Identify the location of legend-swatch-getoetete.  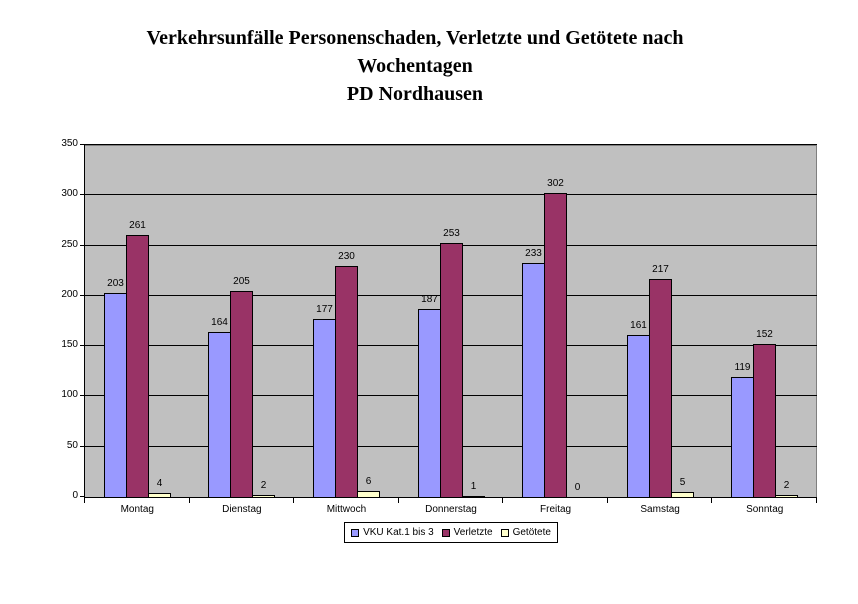
(504, 532).